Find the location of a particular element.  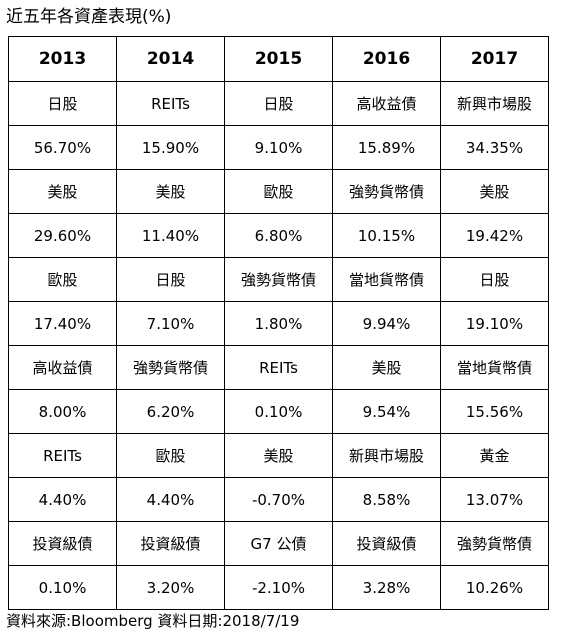

year-header: 2016 is located at coordinates (386, 59).